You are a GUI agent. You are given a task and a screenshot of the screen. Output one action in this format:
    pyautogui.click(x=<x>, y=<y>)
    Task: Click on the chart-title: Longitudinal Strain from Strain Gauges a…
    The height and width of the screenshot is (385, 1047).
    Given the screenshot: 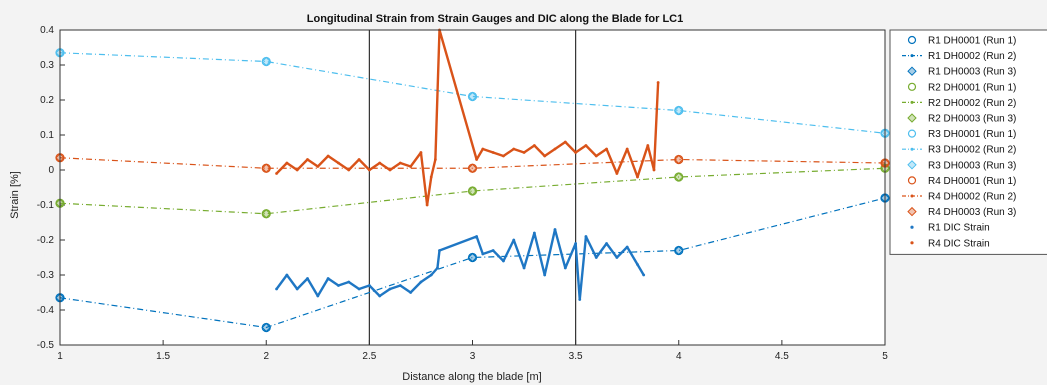 What is the action you would take?
    pyautogui.click(x=495, y=19)
    